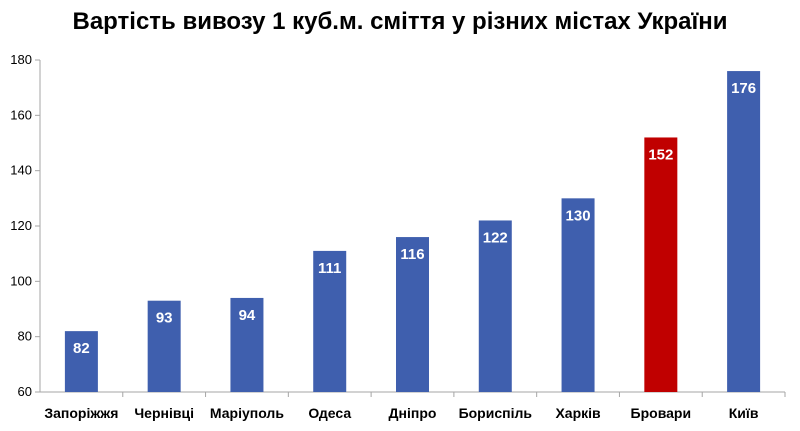 This screenshot has width=800, height=431. What do you see at coordinates (578, 215) in the screenshot?
I see `data-label: 130` at bounding box center [578, 215].